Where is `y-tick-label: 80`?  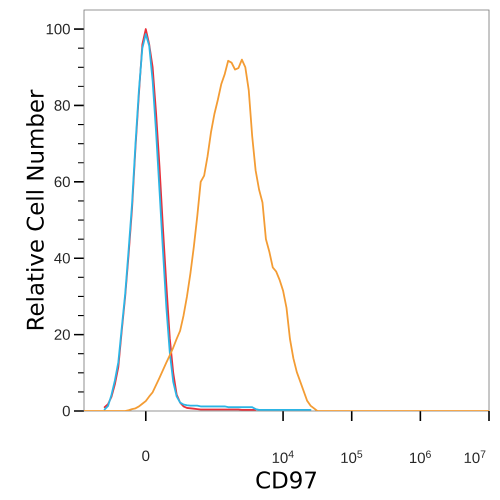
y-tick-label: 80 is located at coordinates (62, 105).